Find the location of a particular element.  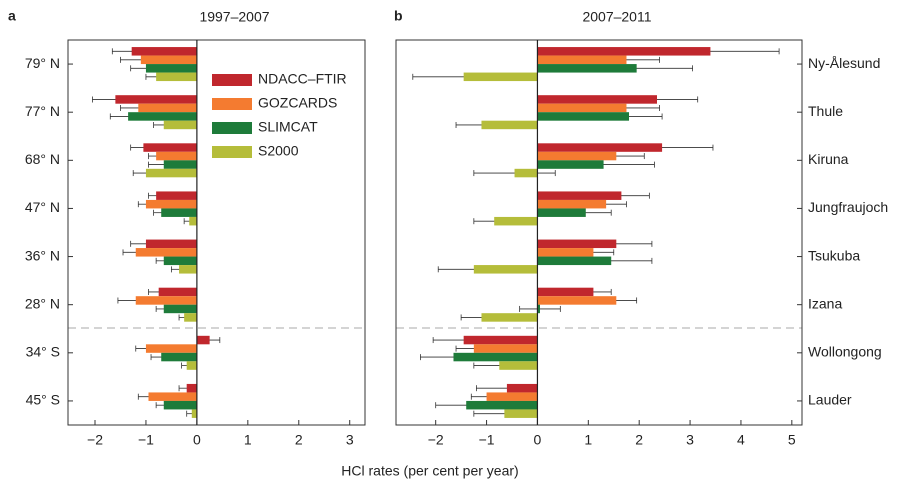

y-category-label: 79° N is located at coordinates (42, 63).